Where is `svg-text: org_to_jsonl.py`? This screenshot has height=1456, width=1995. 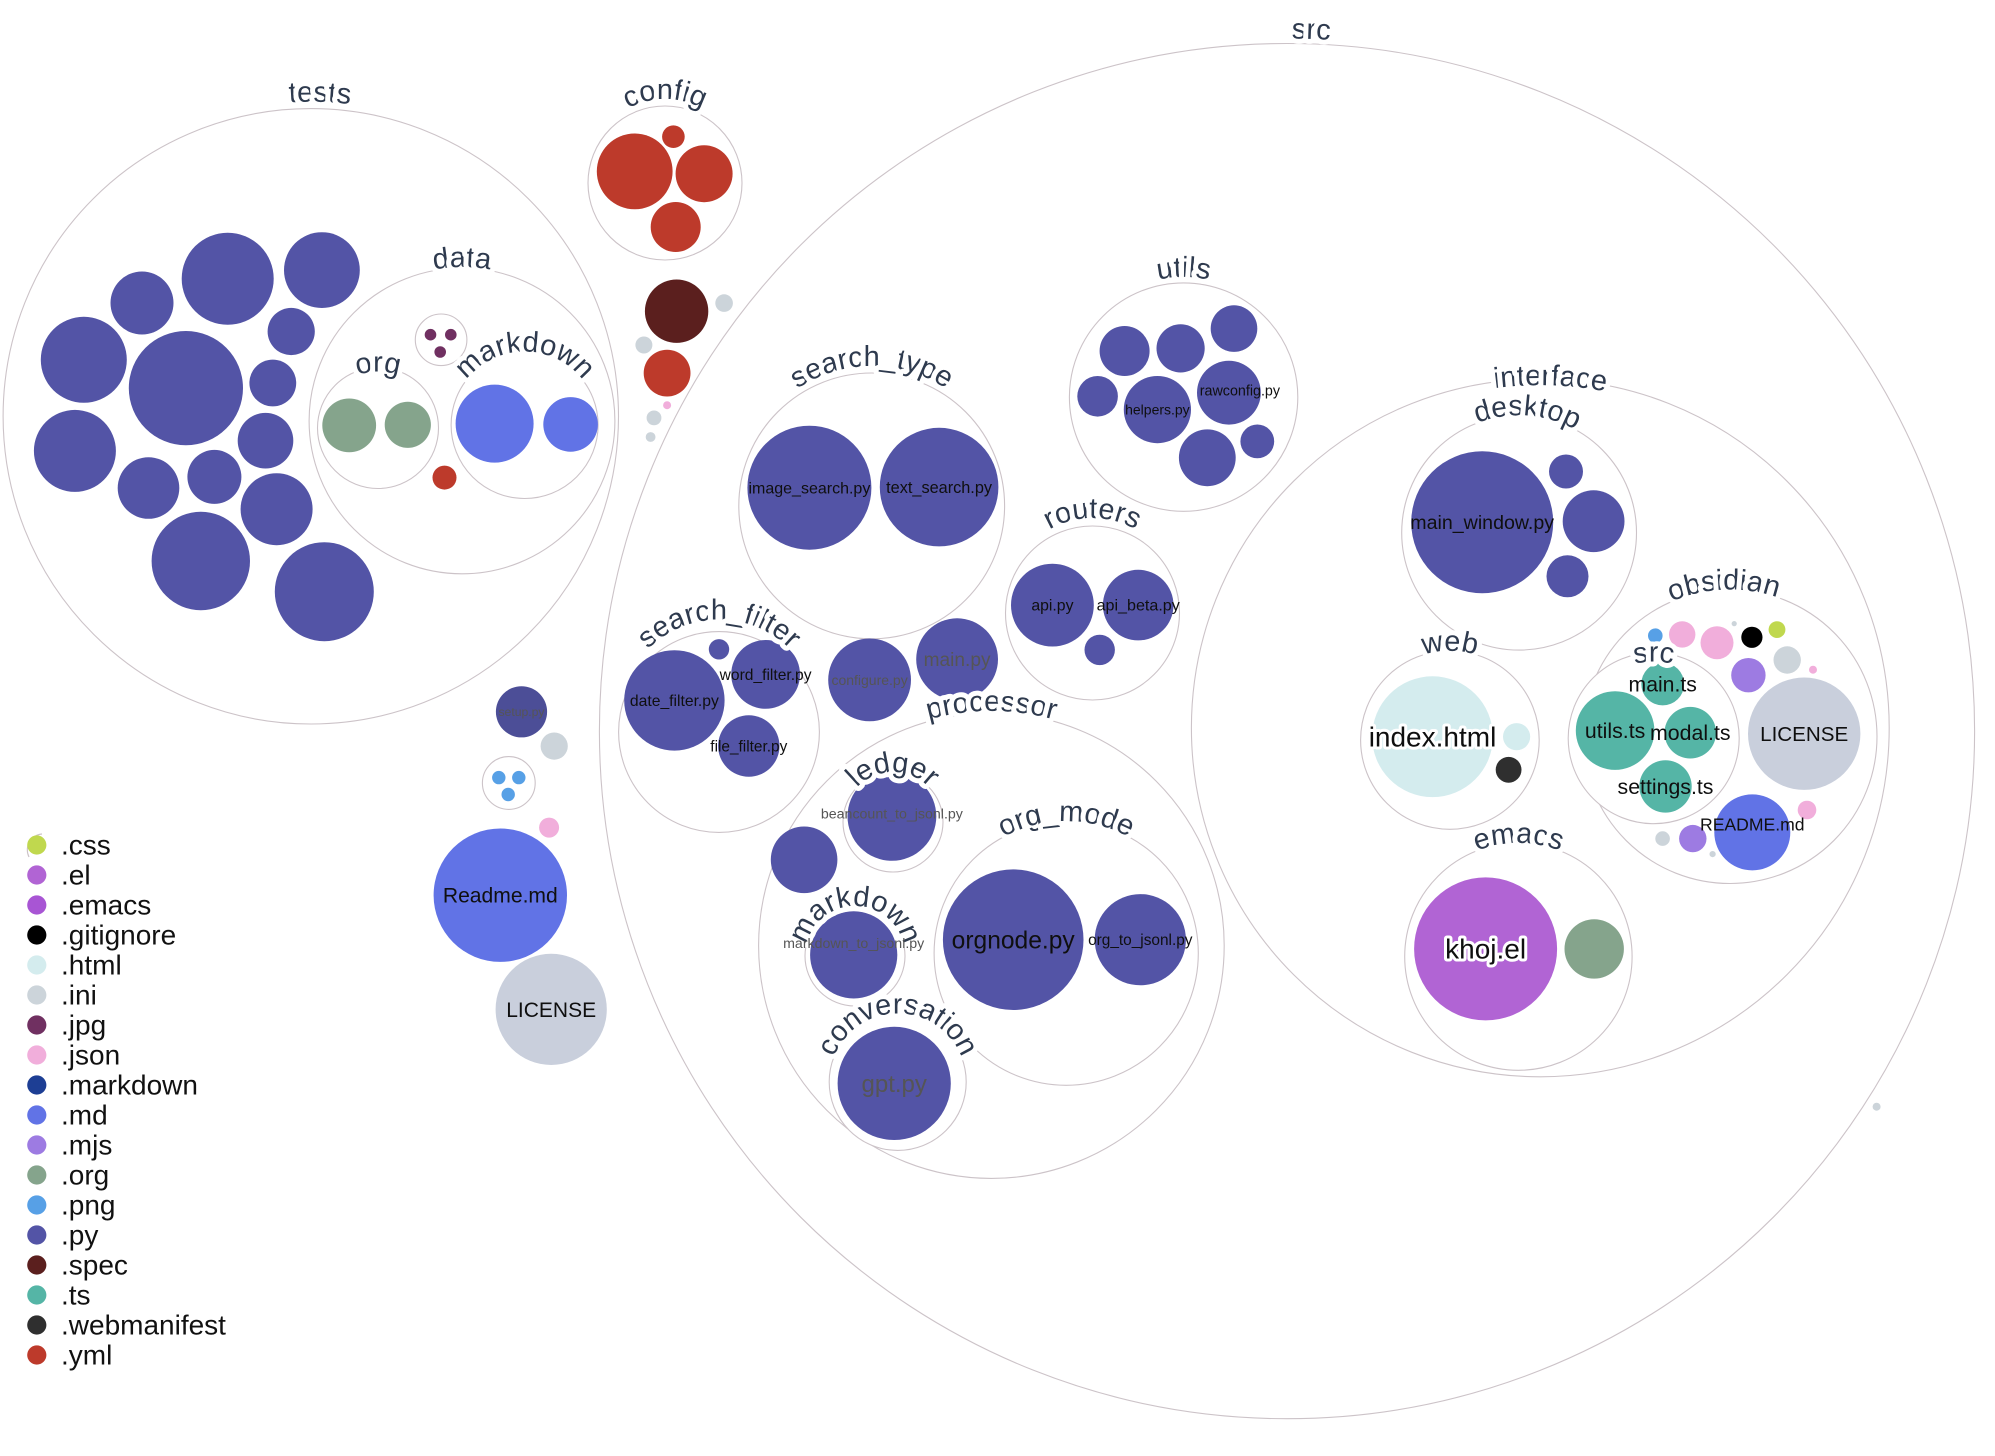
svg-text: org_to_jsonl.py is located at coordinates (1140, 940).